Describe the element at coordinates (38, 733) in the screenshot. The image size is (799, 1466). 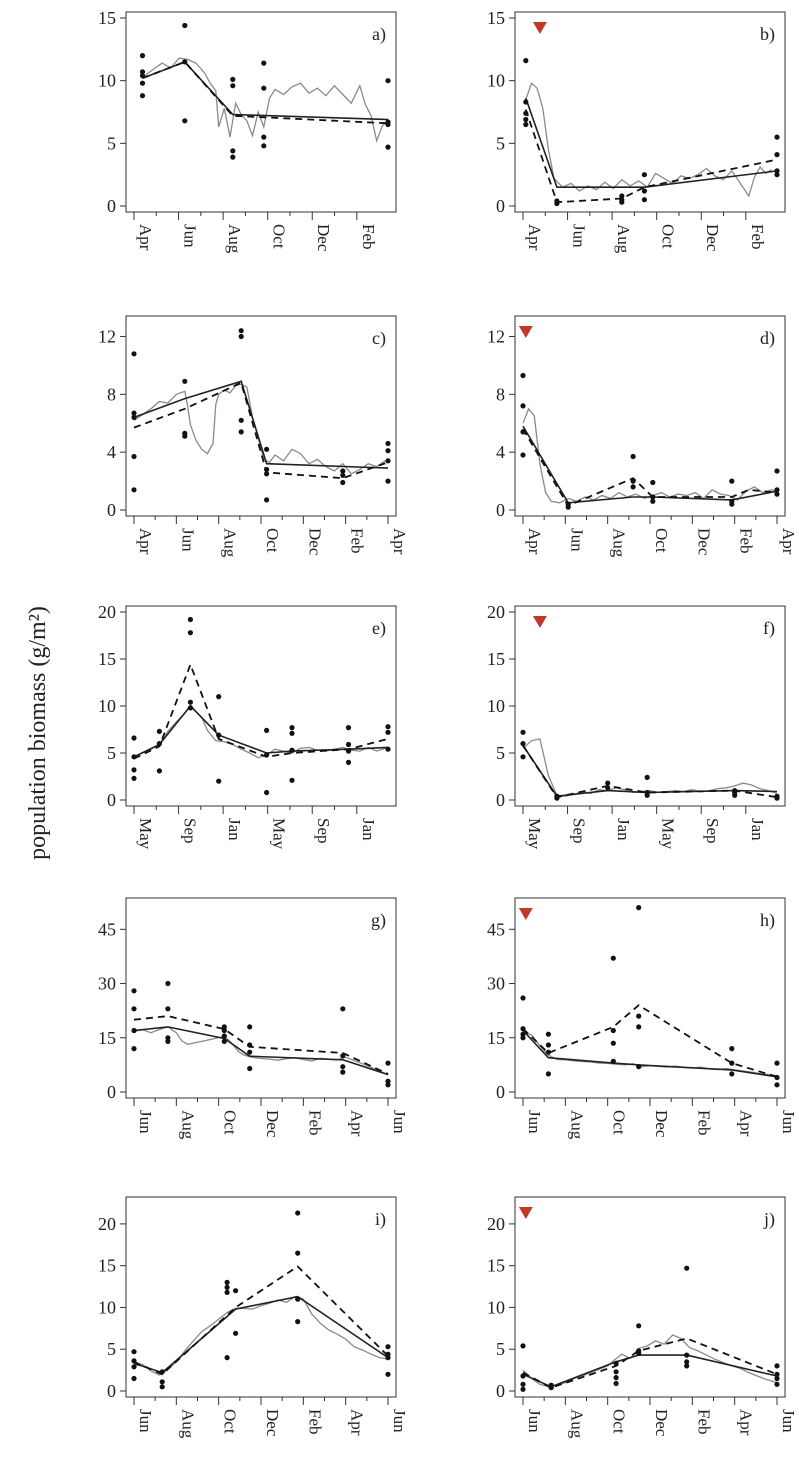
I see `y-axis-label: population biomass (g/m²)` at that location.